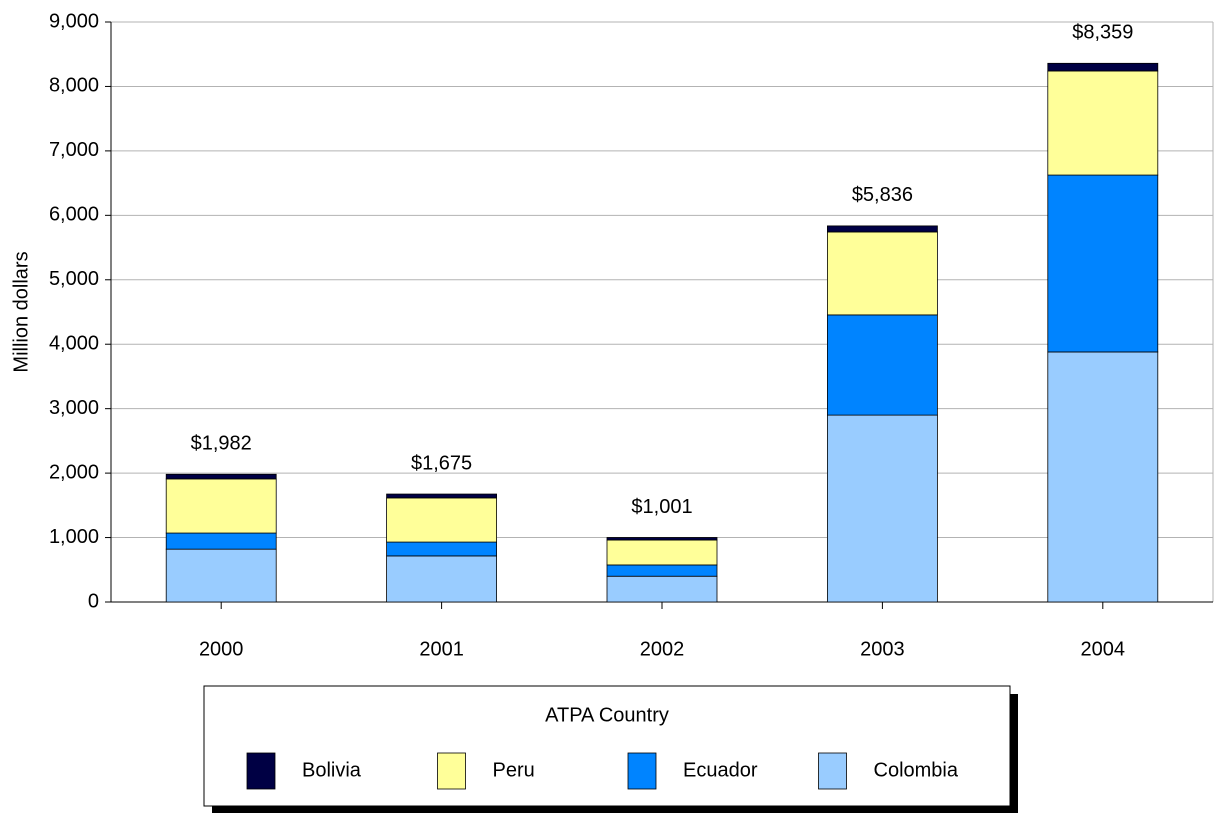  Describe the element at coordinates (514, 770) in the screenshot. I see `legend-label: Peru` at that location.